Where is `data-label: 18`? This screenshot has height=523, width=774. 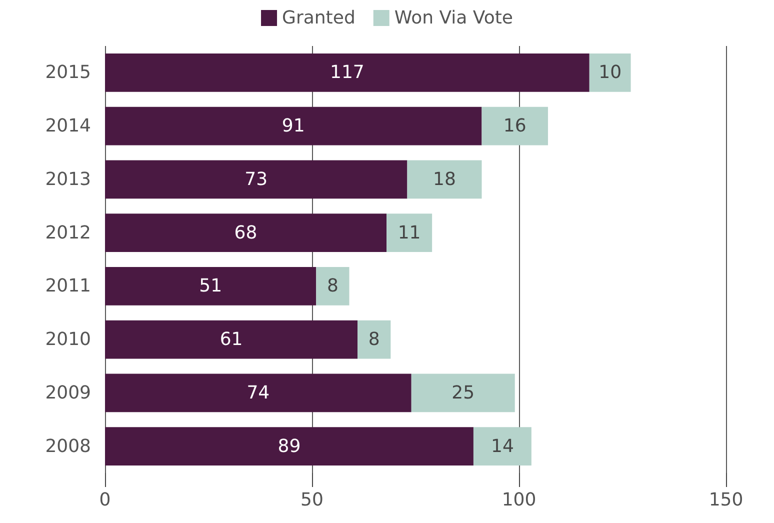 data-label: 18 is located at coordinates (444, 179).